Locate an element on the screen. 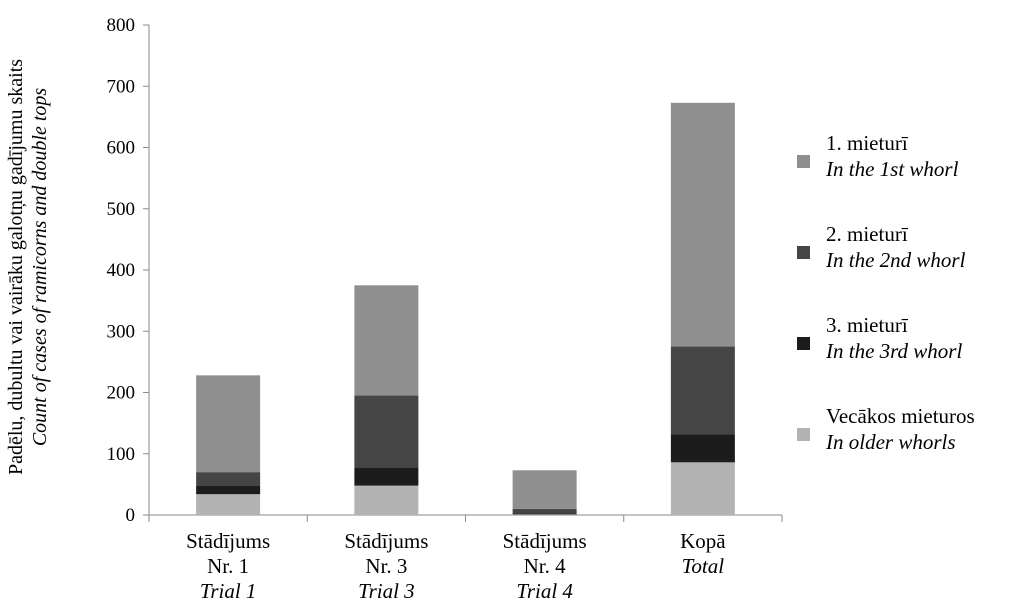 Image resolution: width=1010 pixels, height=605 pixels. y-tick-label: 700 is located at coordinates (121, 86).